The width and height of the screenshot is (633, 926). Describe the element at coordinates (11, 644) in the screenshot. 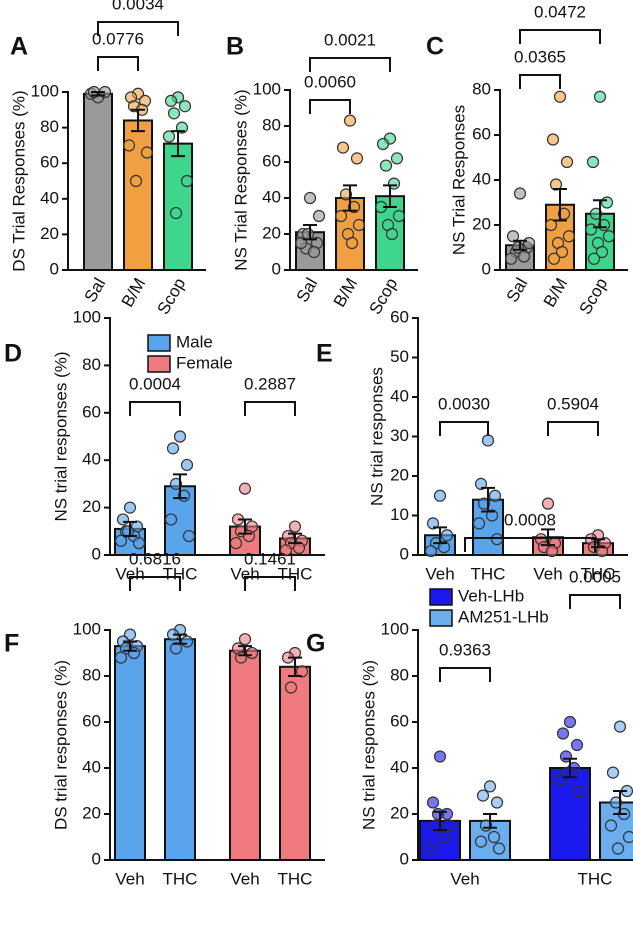

I see `panel-letter: F` at that location.